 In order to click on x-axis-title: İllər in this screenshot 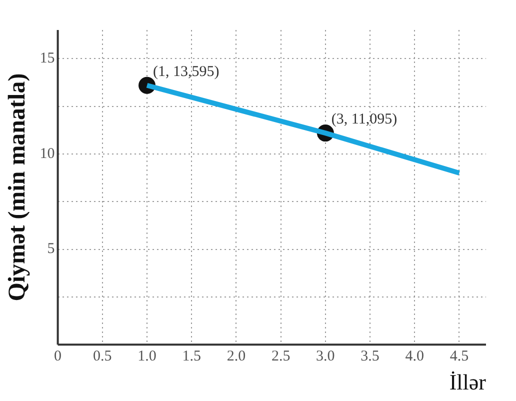, I will do `click(468, 382)`.